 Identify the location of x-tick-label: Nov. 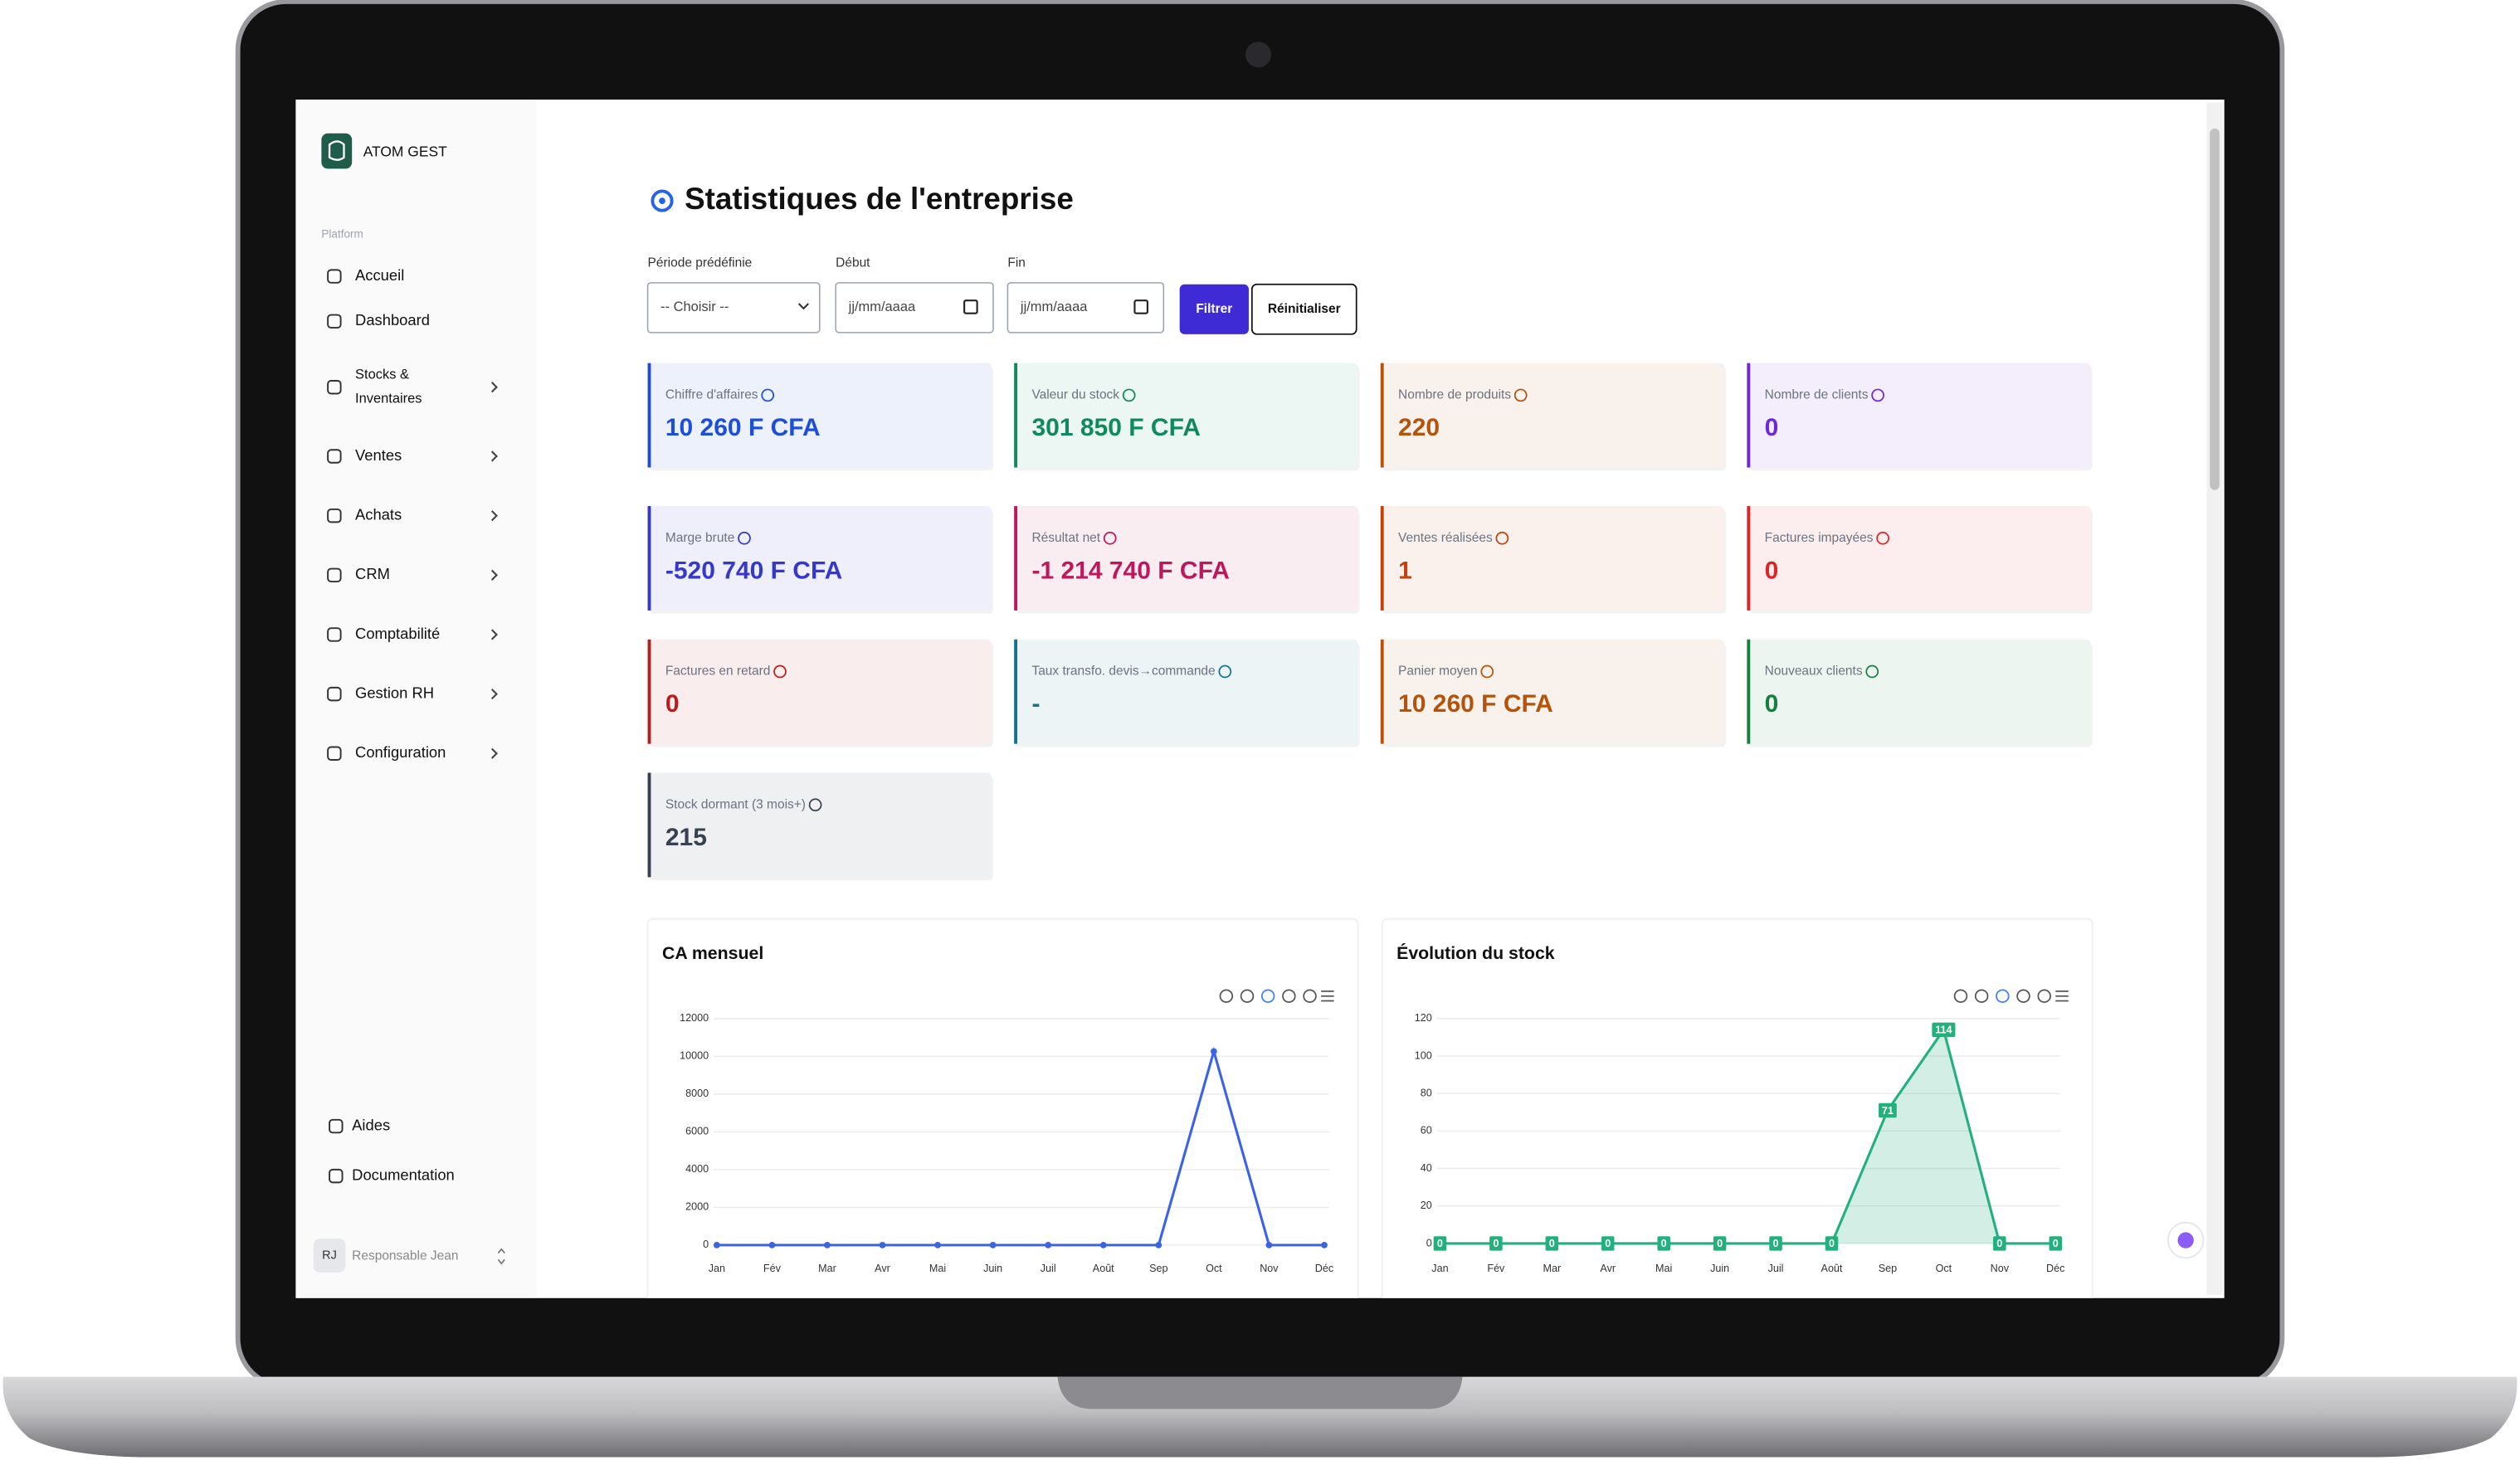
(2000, 1268).